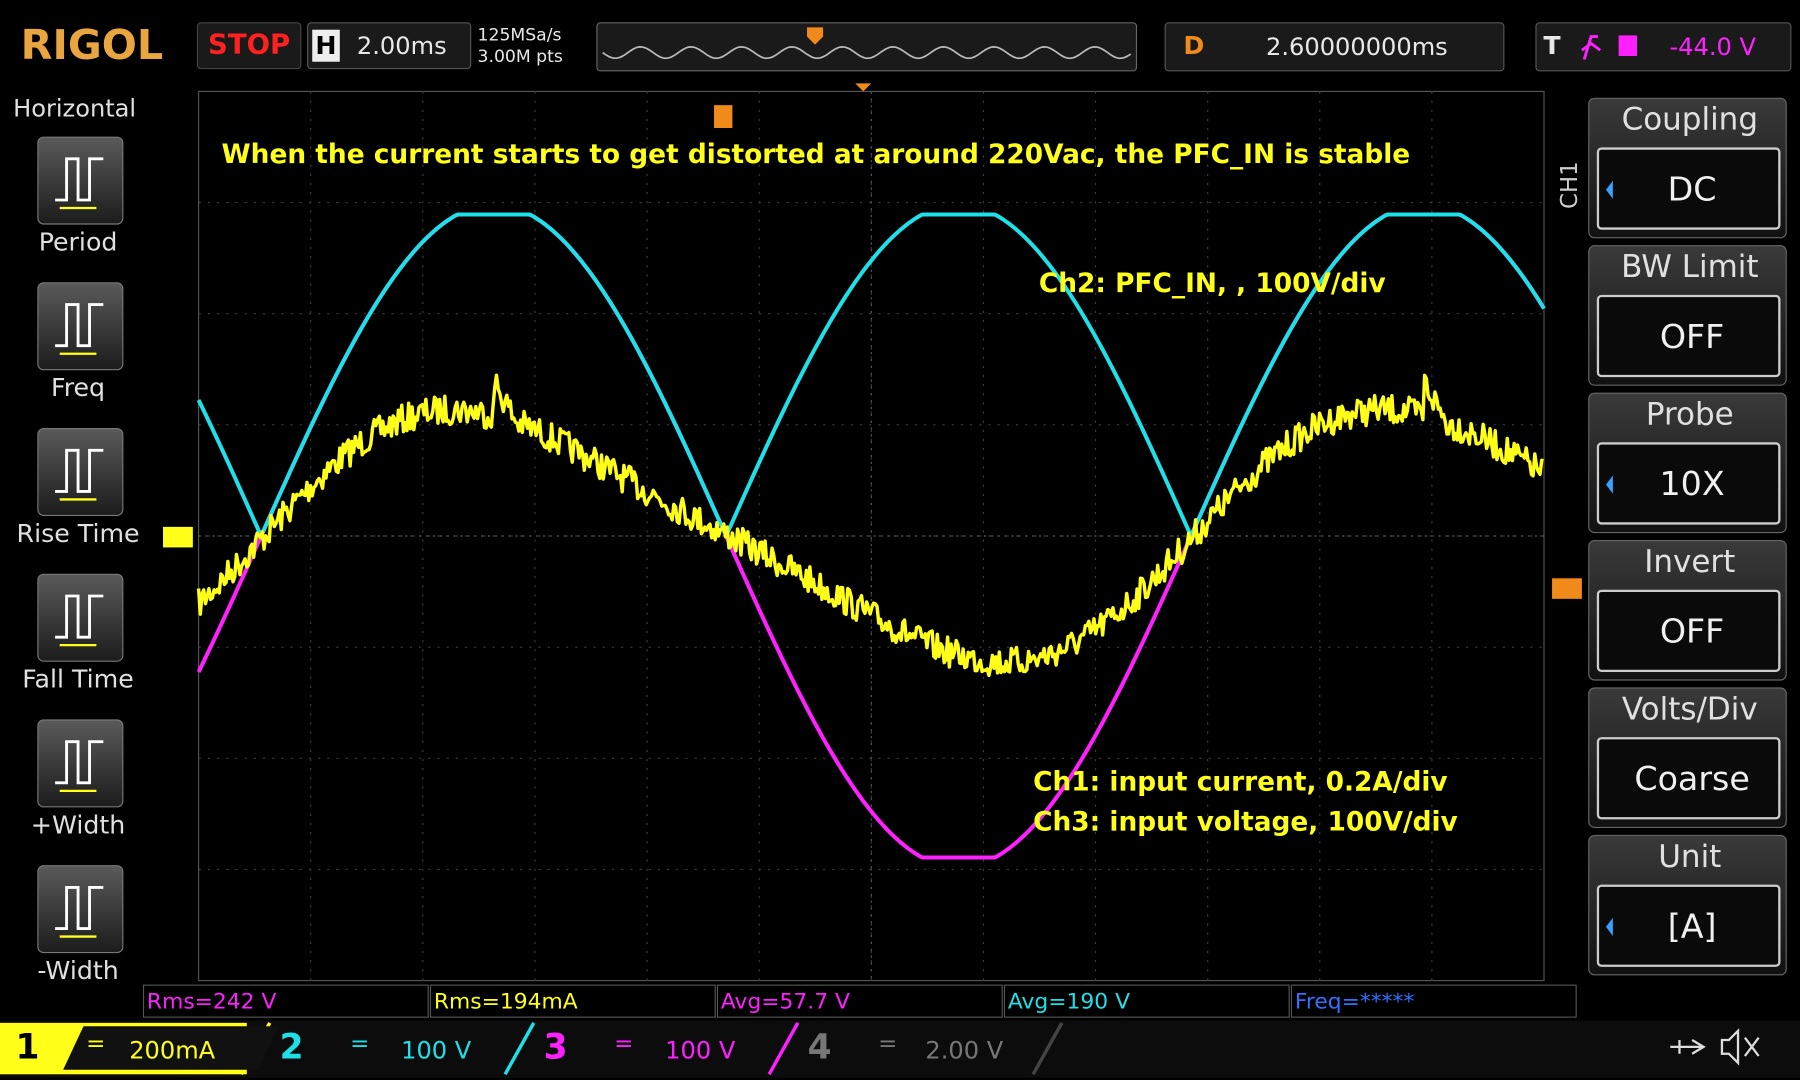 The height and width of the screenshot is (1080, 1800). What do you see at coordinates (1689, 562) in the screenshot?
I see `menu-title: Invert` at bounding box center [1689, 562].